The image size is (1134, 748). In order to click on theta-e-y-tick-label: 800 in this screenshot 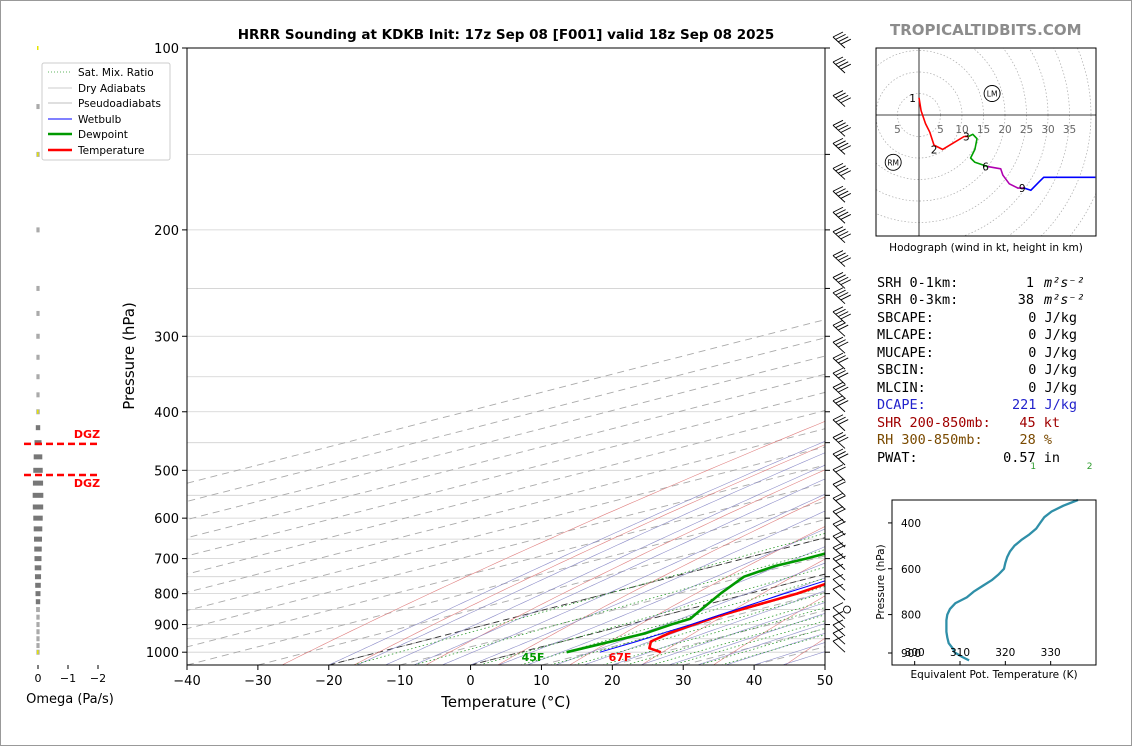, I will do `click(911, 616)`.